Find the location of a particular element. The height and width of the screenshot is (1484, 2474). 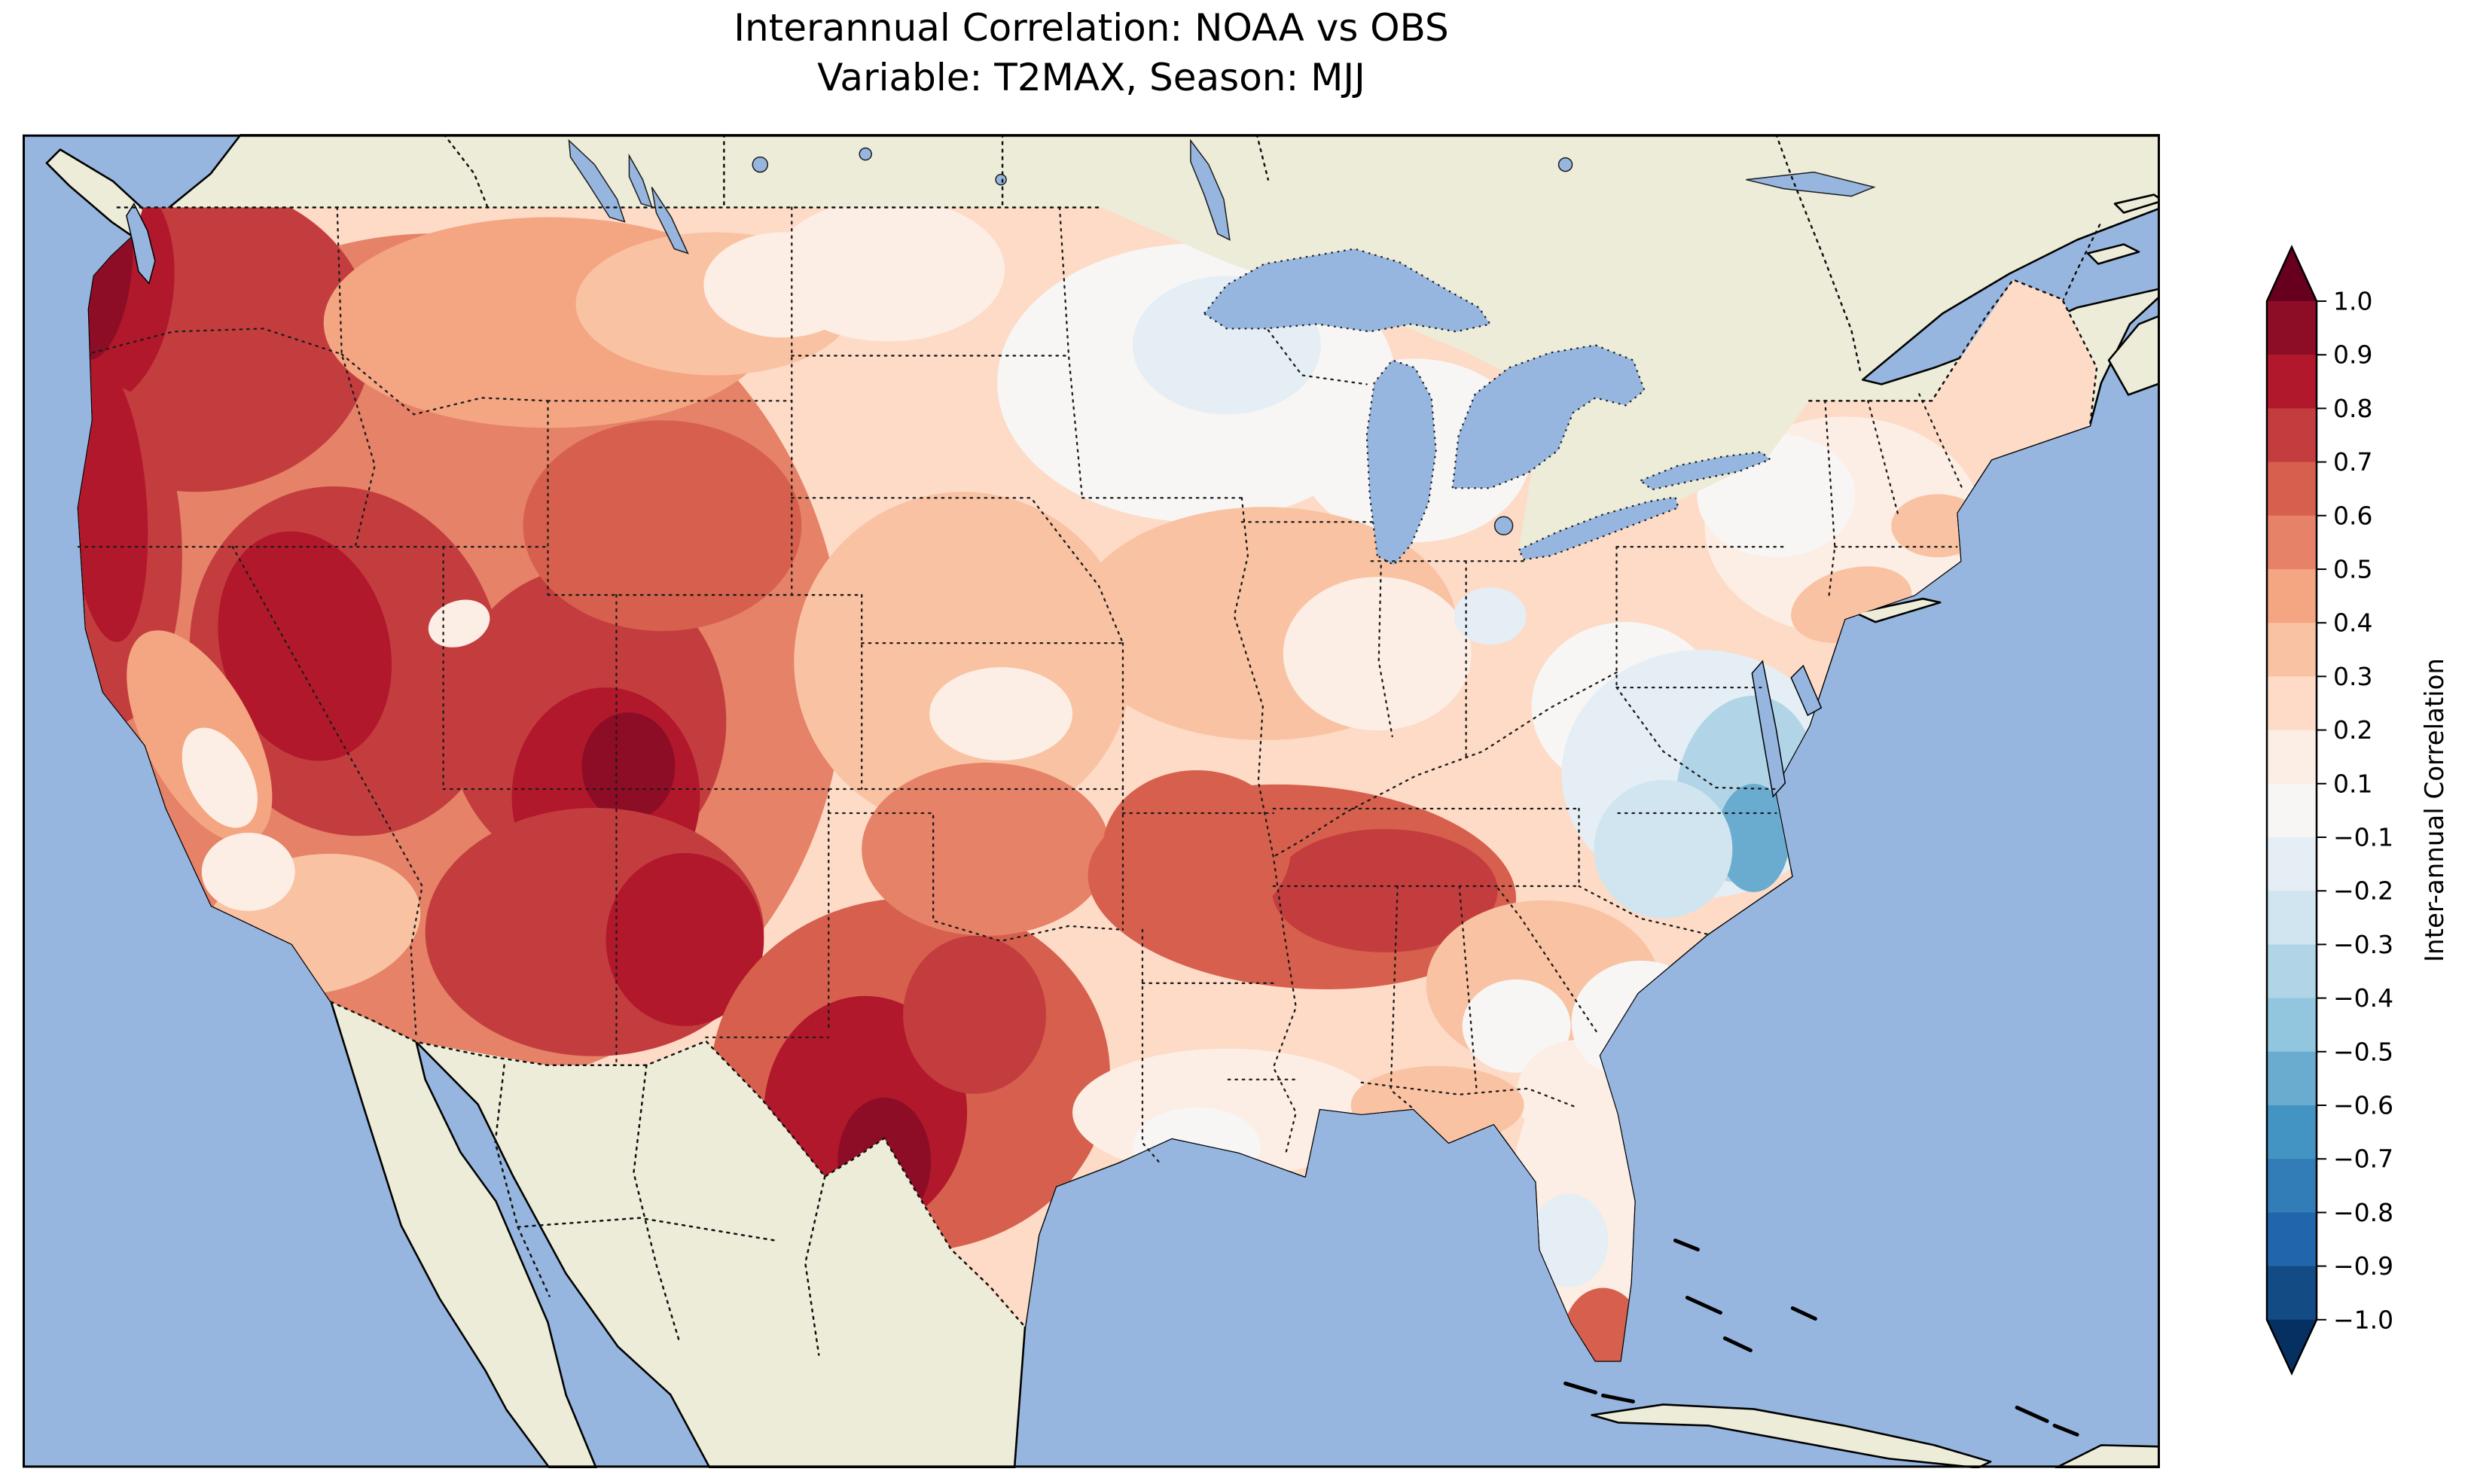

us-canada-border is located at coordinates (1107, 316).